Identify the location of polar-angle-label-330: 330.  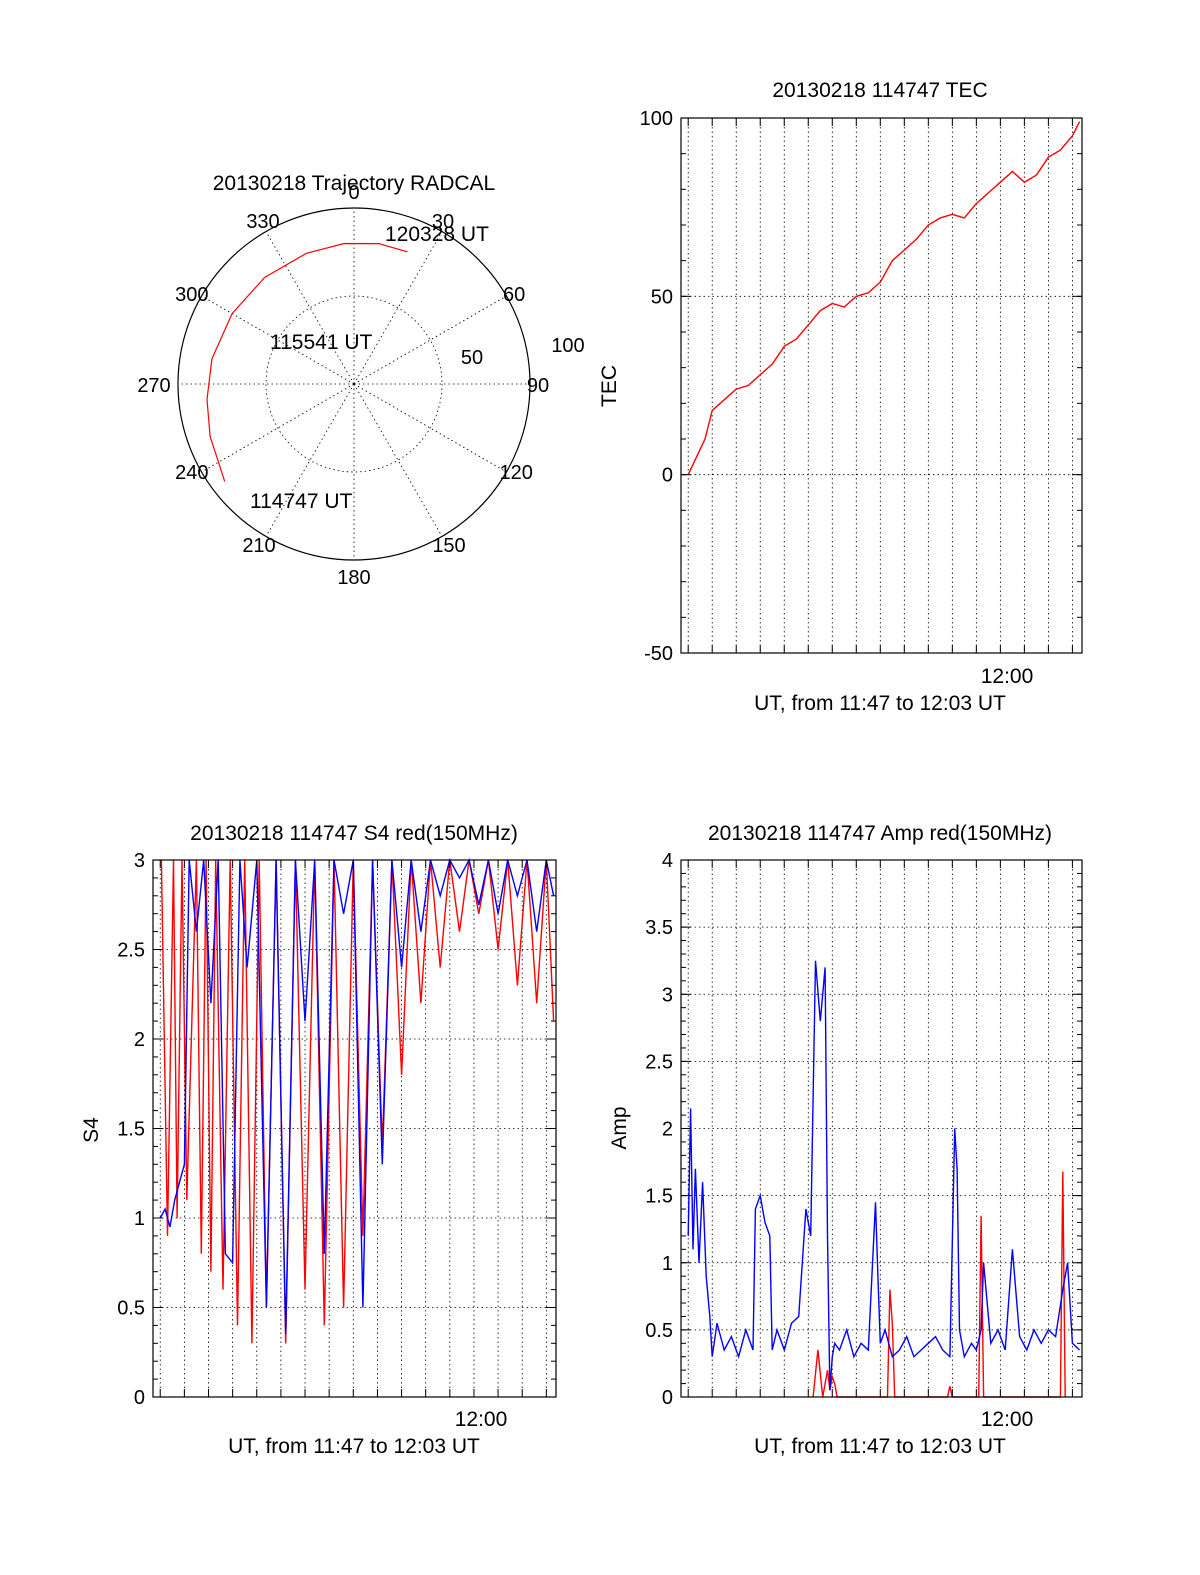
(262, 222).